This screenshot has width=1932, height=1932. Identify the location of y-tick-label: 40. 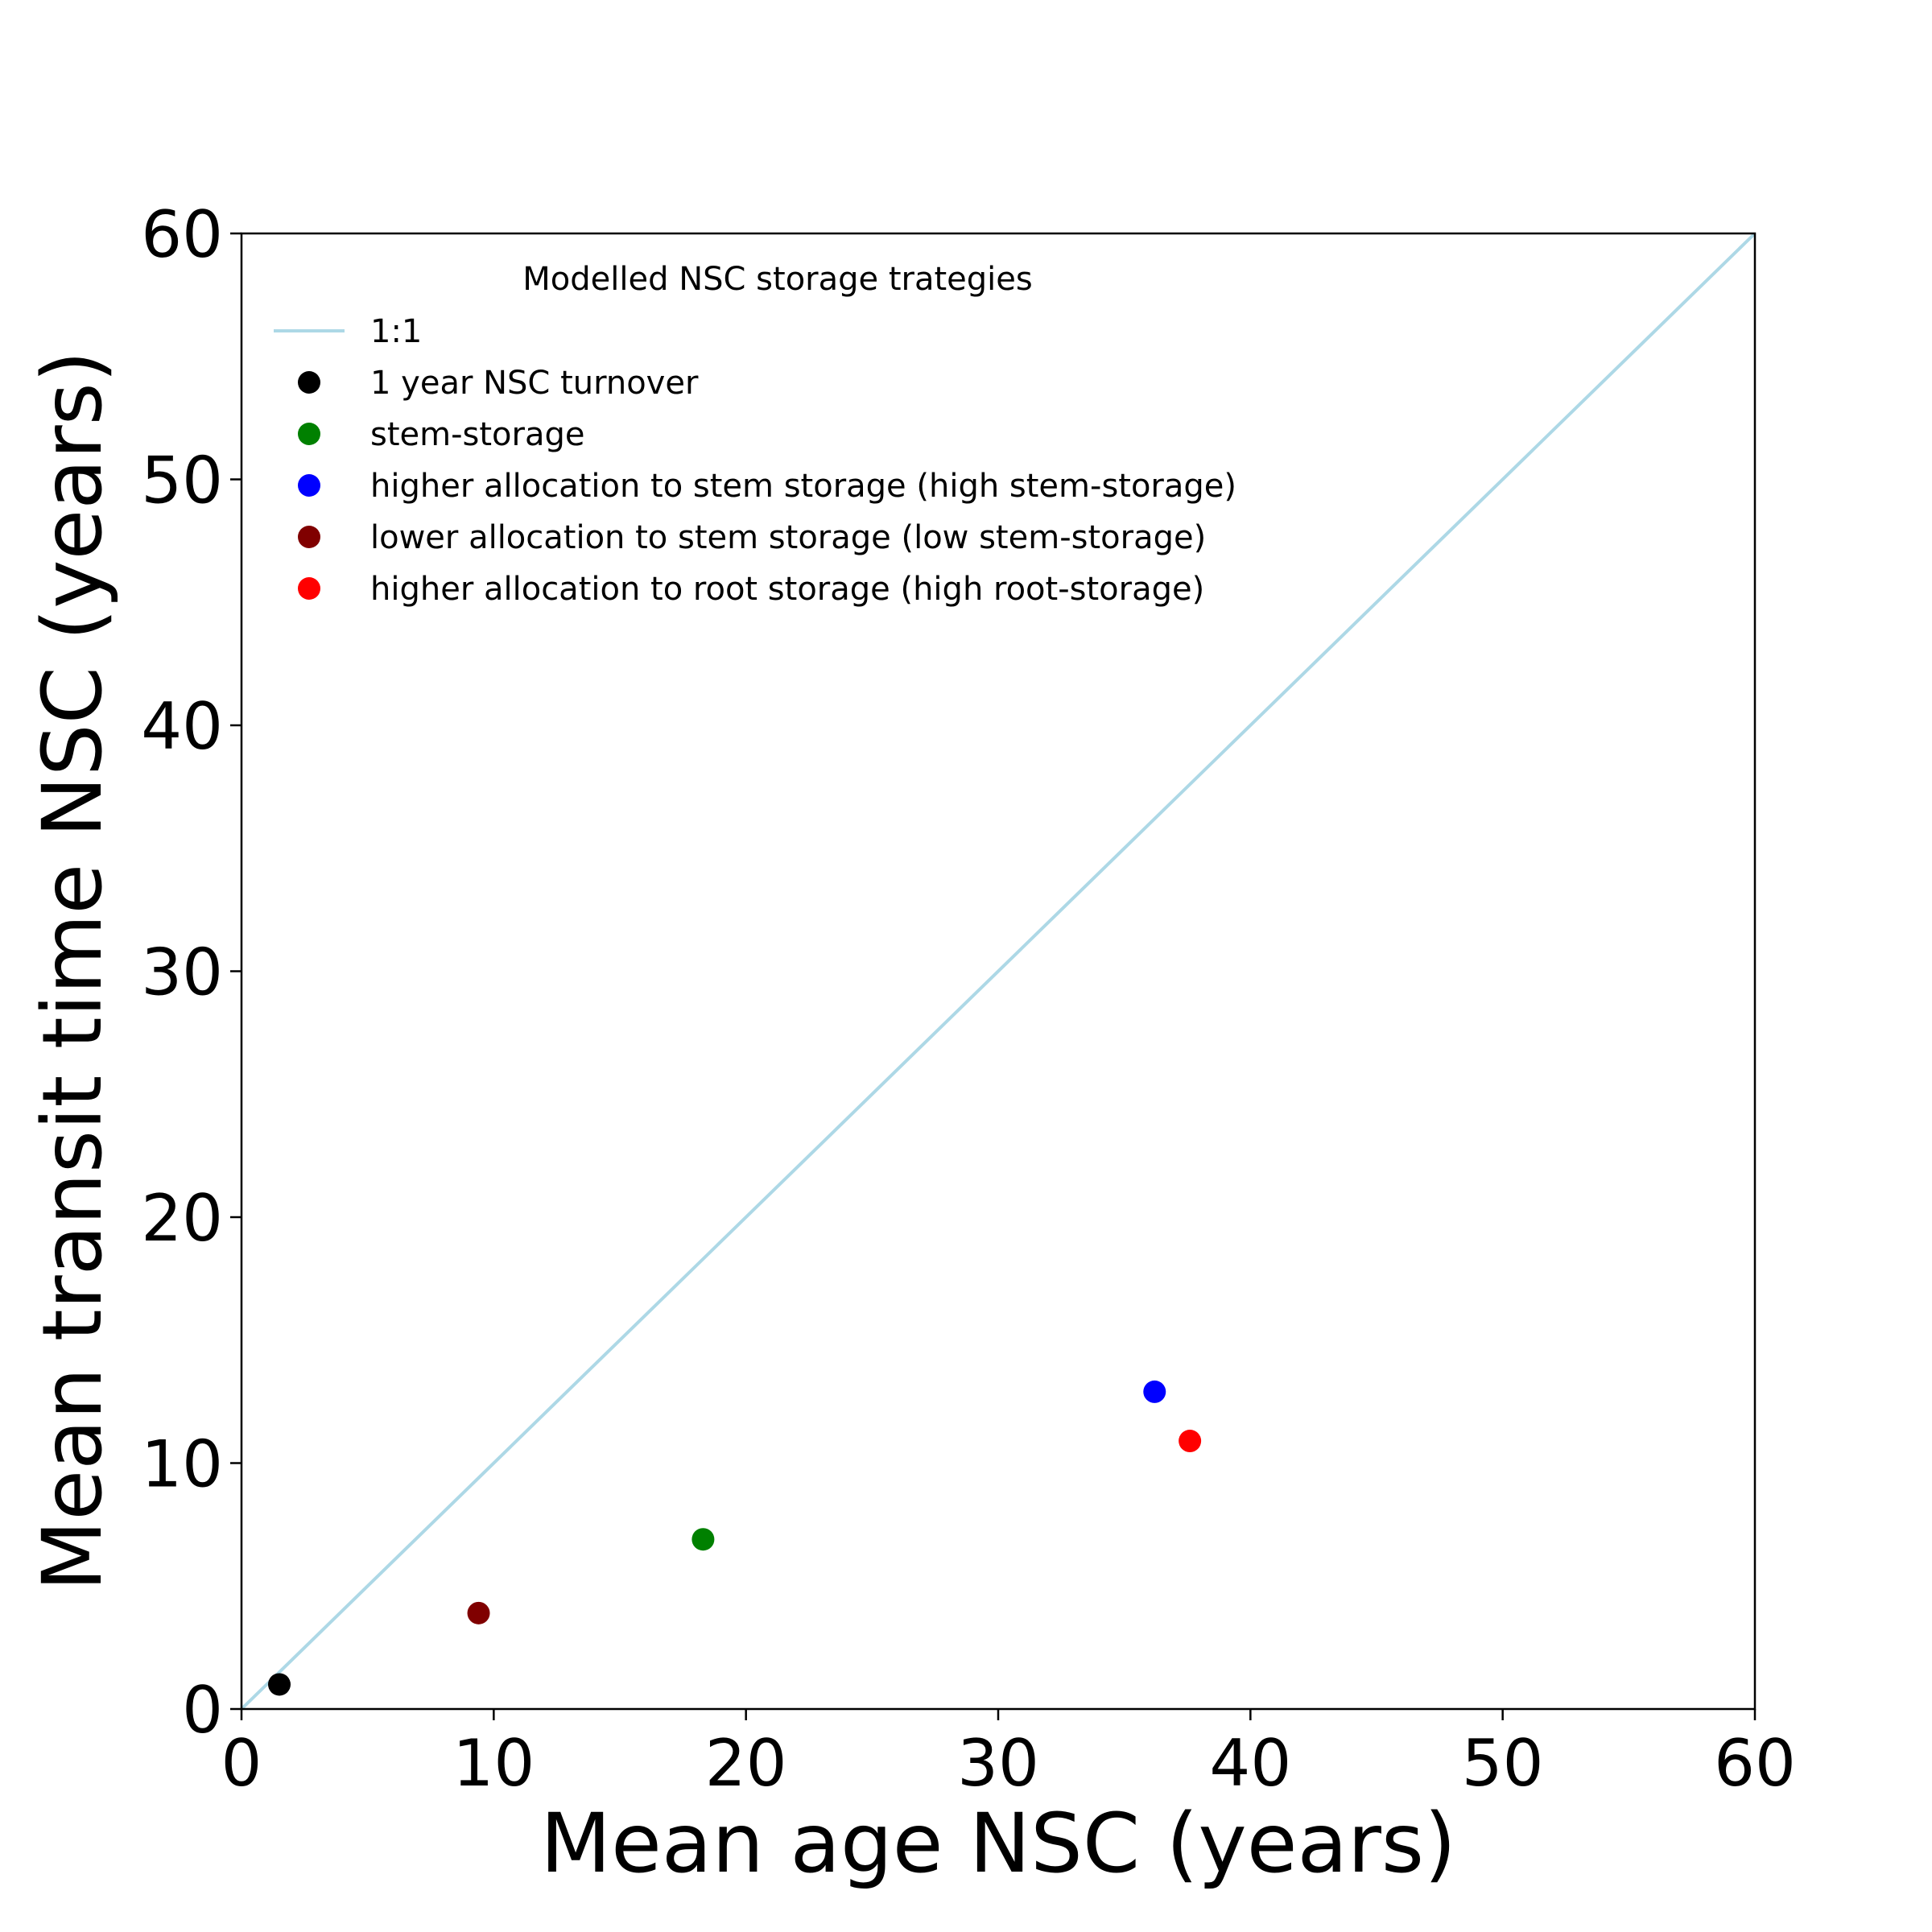
(182, 726).